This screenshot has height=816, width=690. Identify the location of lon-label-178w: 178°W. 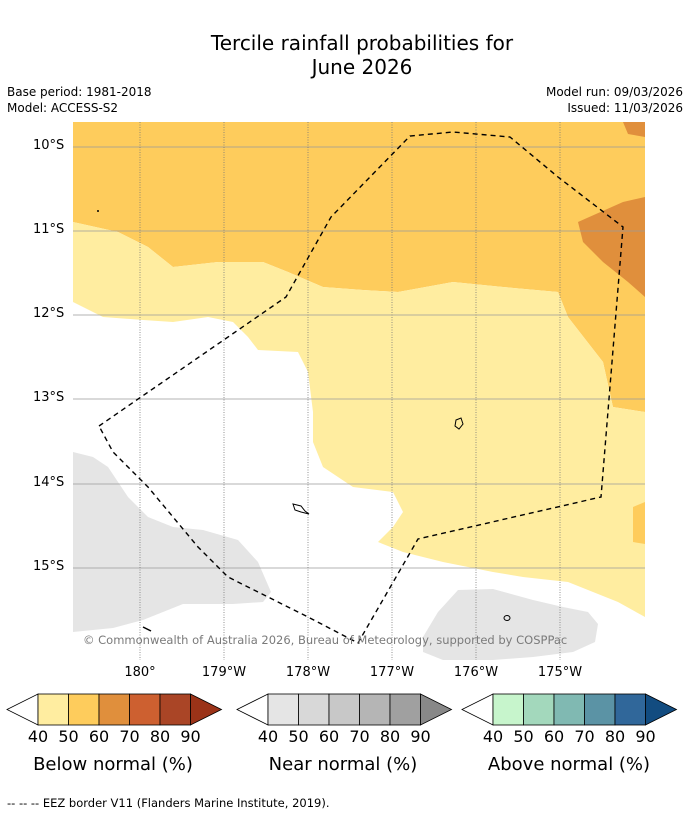
(308, 672).